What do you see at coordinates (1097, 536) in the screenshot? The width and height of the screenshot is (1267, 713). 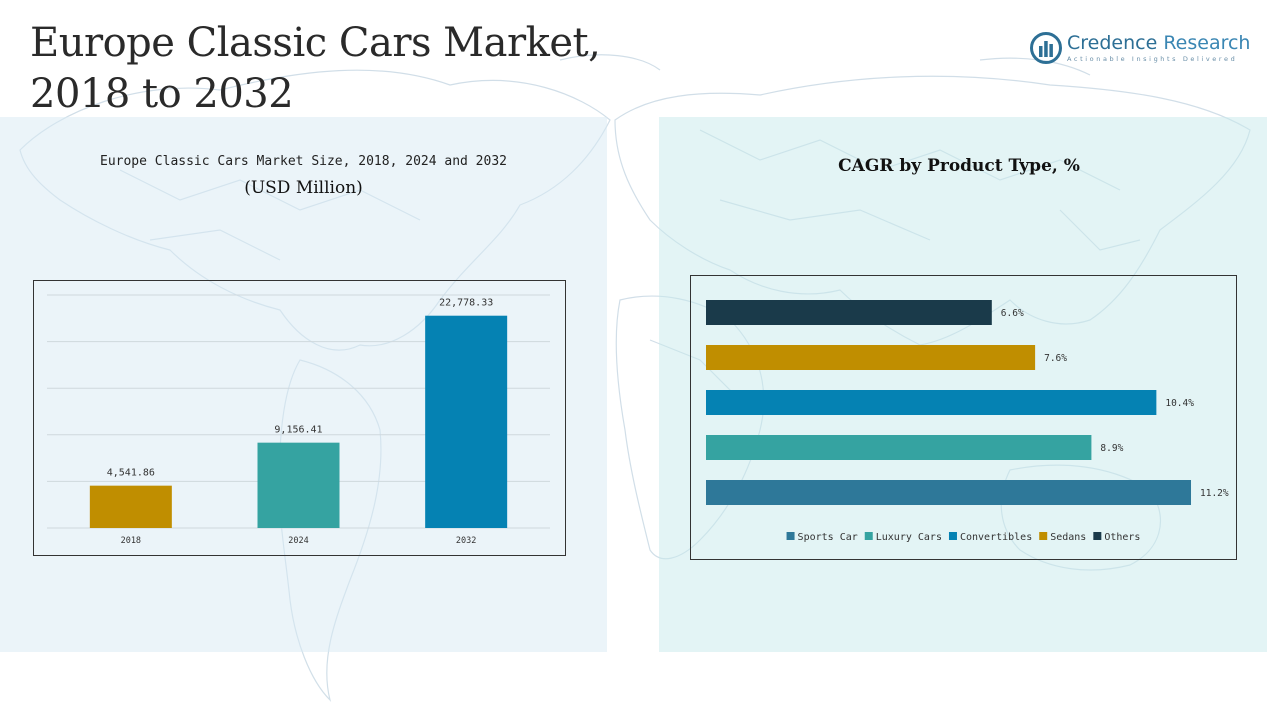 I see `legend-swatch-others` at bounding box center [1097, 536].